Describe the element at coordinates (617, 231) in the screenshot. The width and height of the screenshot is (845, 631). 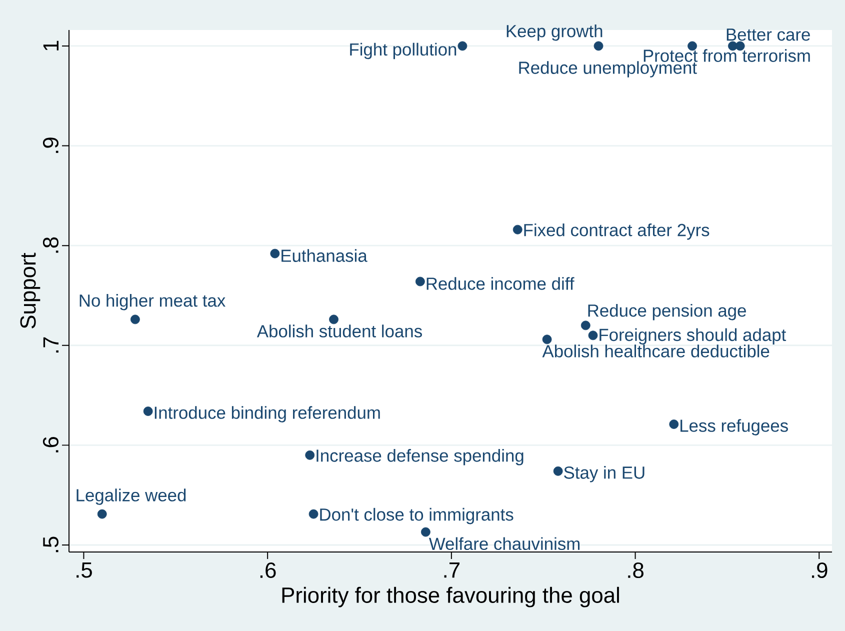
I see `annotation: Fixed contract after 2yrs` at that location.